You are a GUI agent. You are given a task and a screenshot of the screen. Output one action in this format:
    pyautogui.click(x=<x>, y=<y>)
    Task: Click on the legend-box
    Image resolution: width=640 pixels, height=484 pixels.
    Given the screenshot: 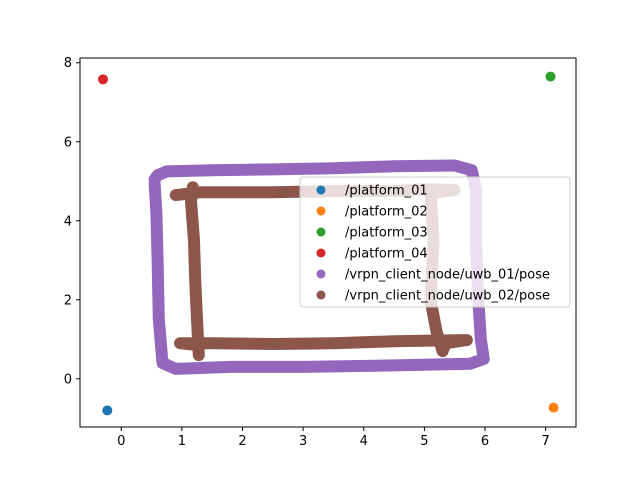 What is the action you would take?
    pyautogui.click(x=435, y=242)
    